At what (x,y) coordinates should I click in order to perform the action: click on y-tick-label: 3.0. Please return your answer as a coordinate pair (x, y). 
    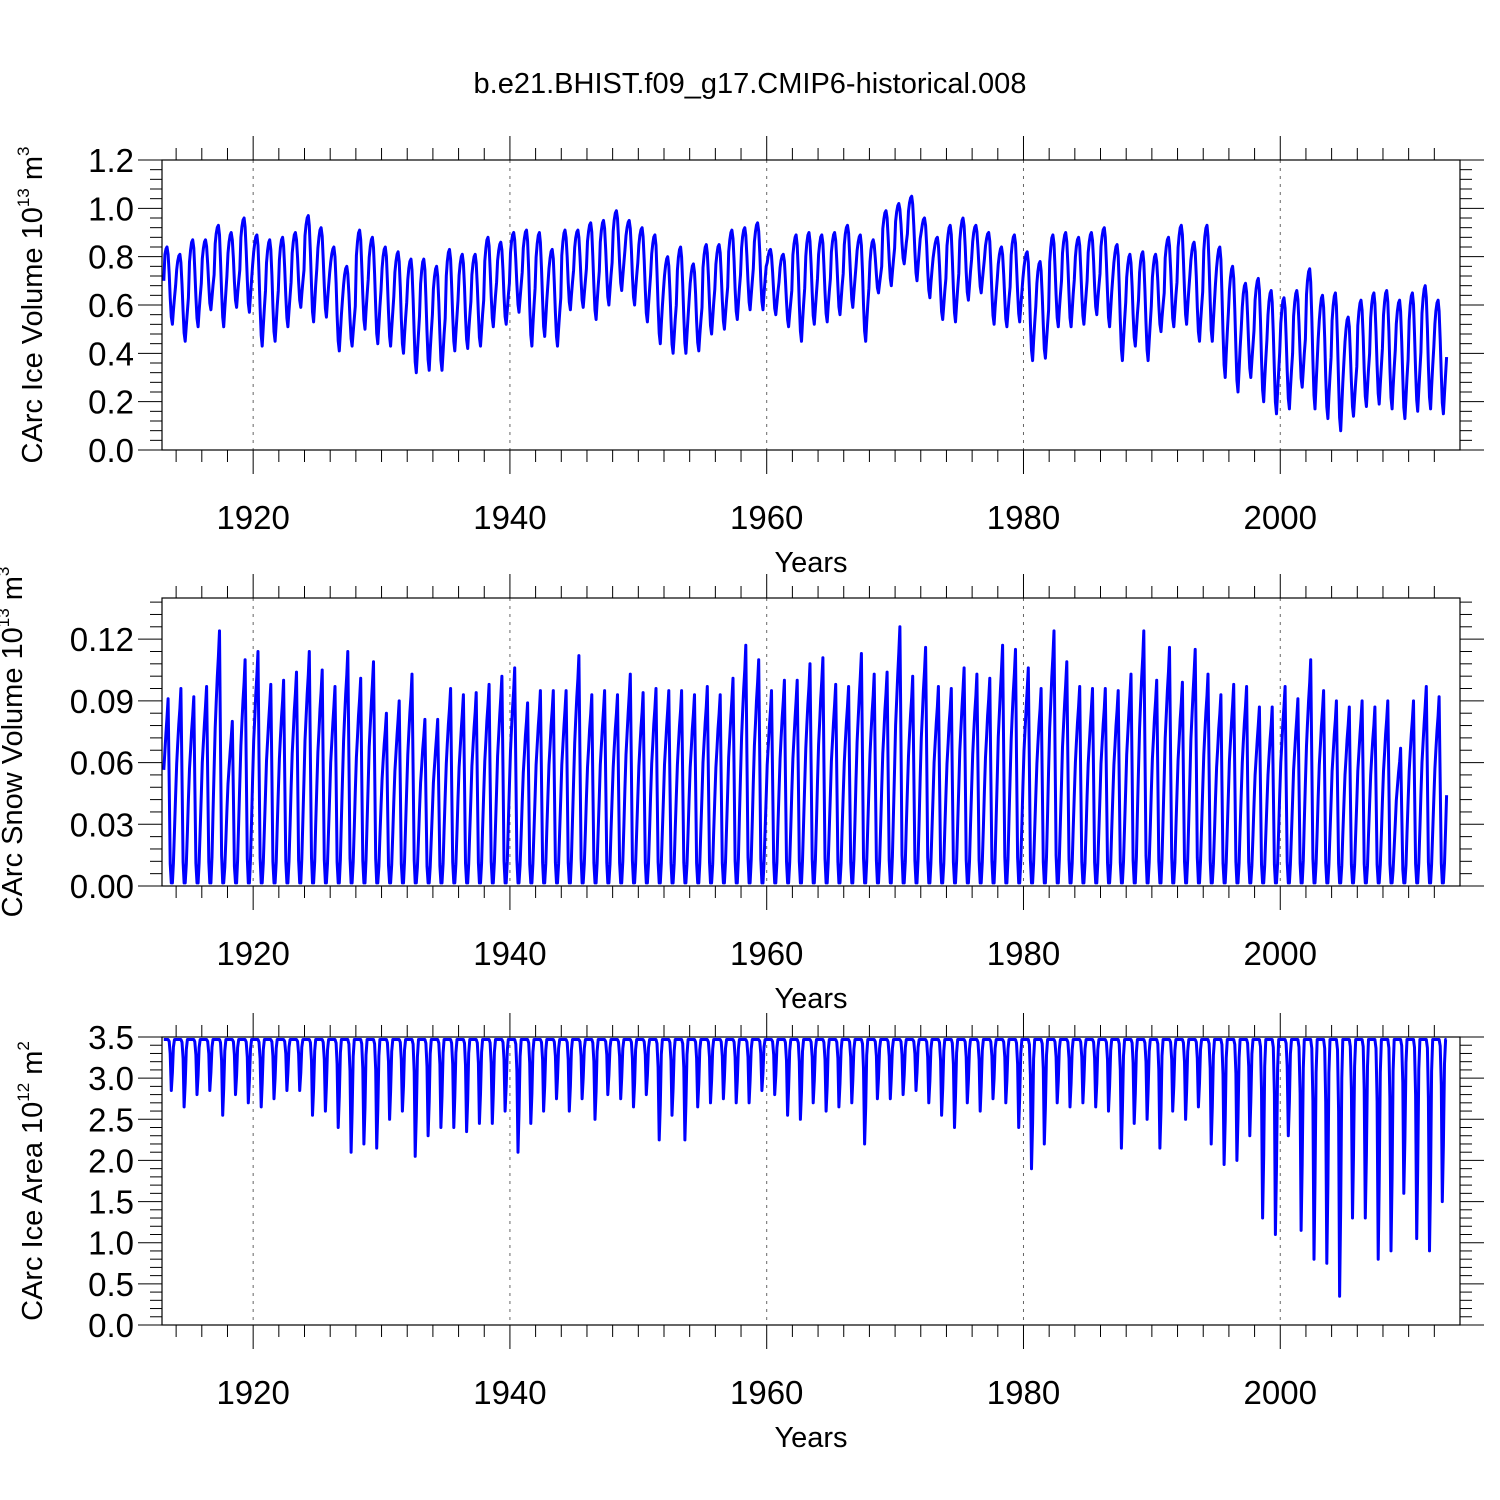
    Looking at the image, I should click on (111, 1078).